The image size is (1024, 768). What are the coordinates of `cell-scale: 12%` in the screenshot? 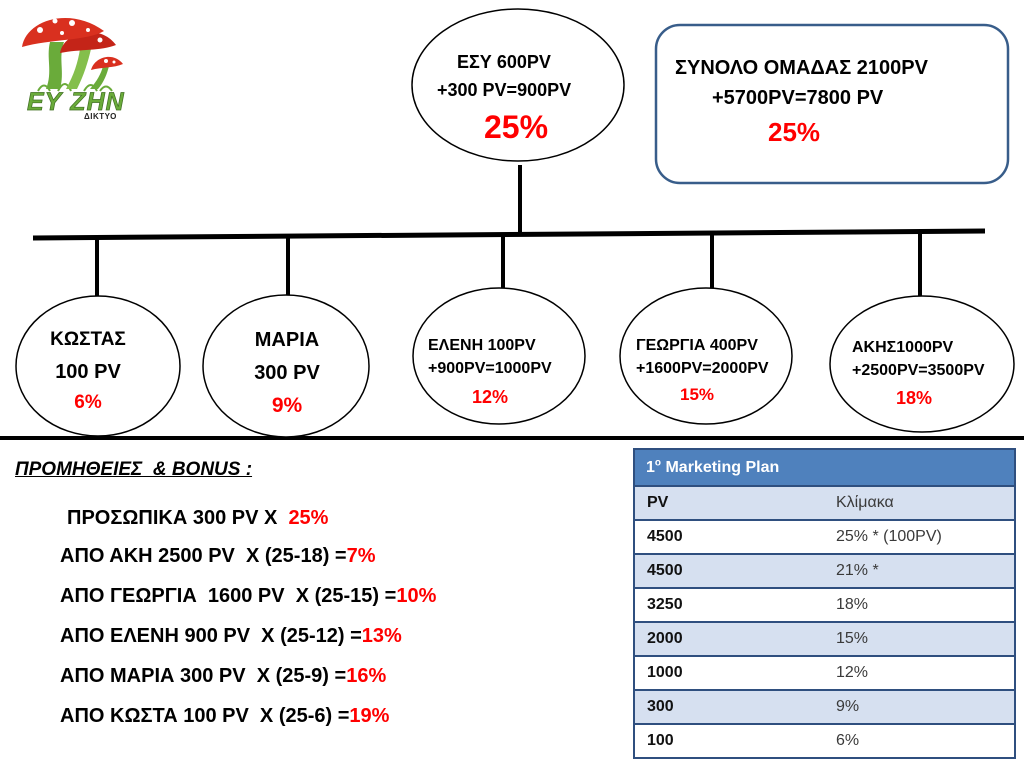 It's located at (852, 672).